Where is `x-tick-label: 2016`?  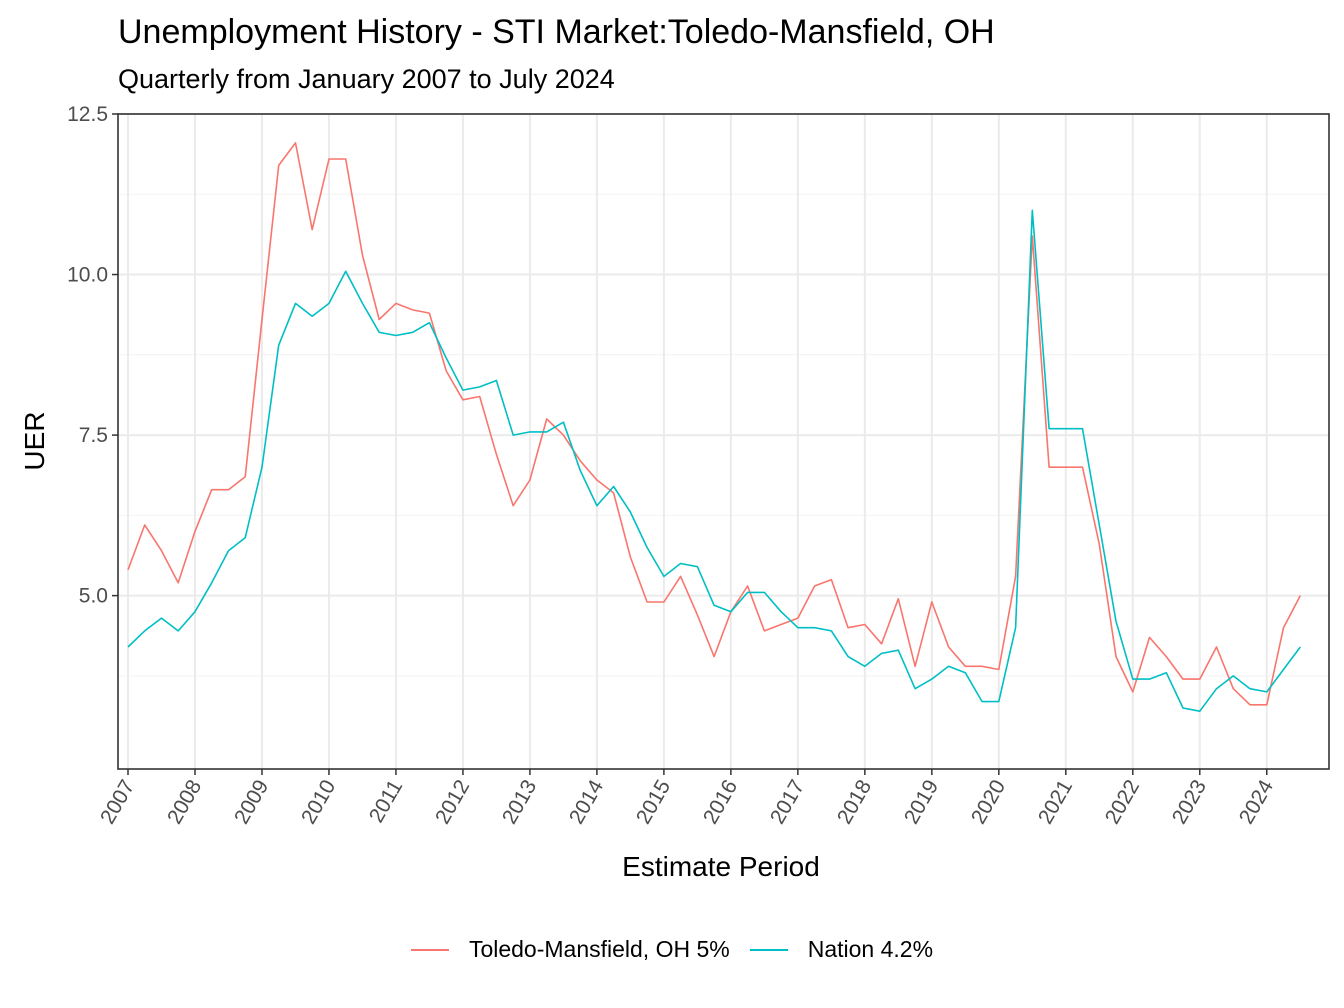 x-tick-label: 2016 is located at coordinates (720, 802).